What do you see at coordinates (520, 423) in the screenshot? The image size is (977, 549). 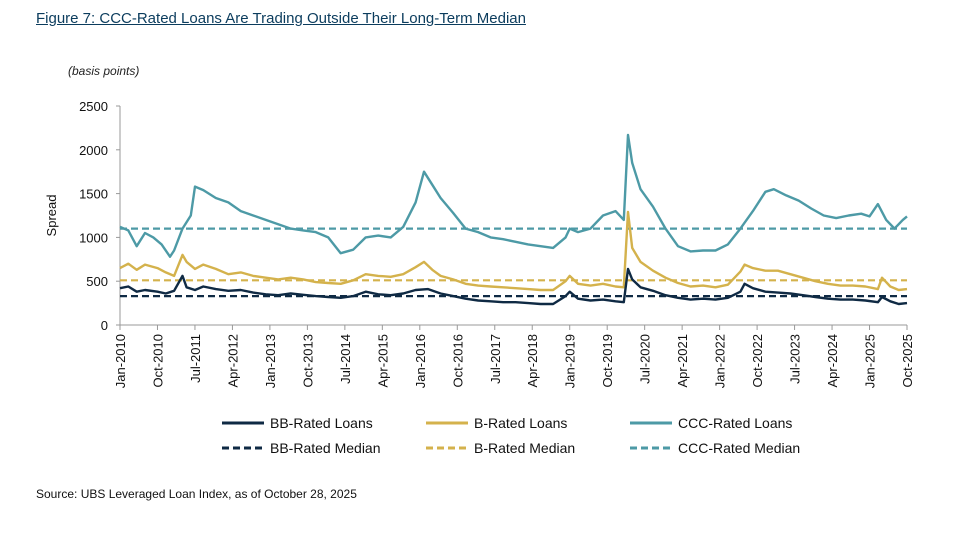 I see `legend-label: B-Rated Loans` at bounding box center [520, 423].